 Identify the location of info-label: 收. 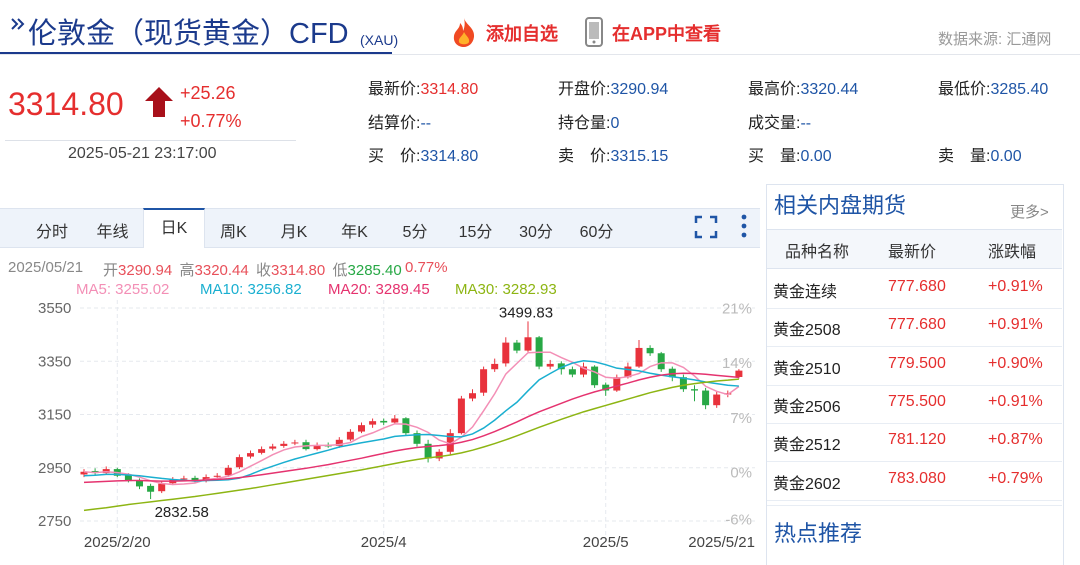
(264, 270).